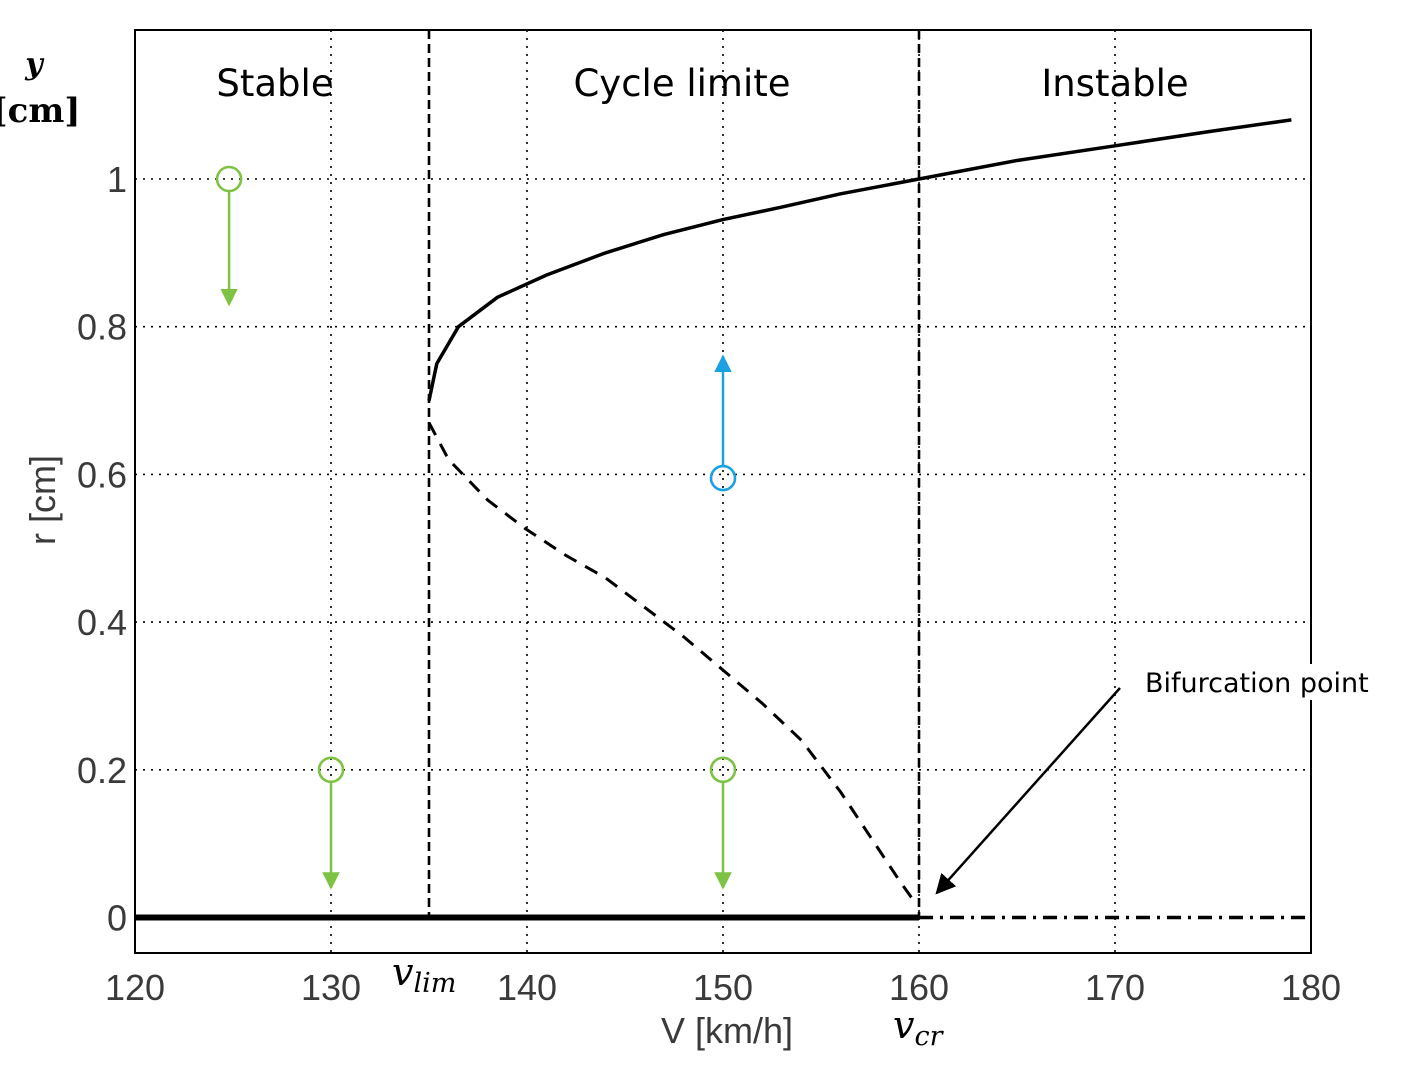 The image size is (1417, 1065). Describe the element at coordinates (1257, 683) in the screenshot. I see `bifurcation-label: Bifurcation point` at that location.